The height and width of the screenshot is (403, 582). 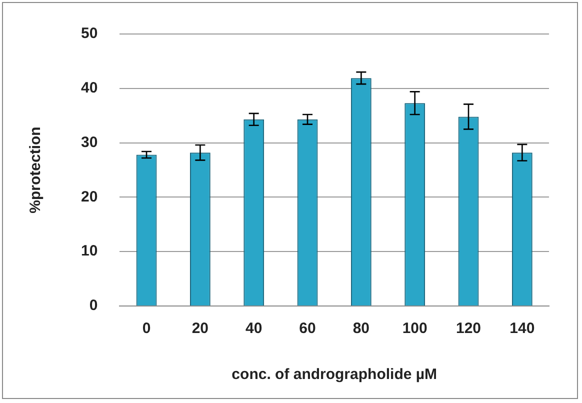 What do you see at coordinates (89, 88) in the screenshot?
I see `y-tick-label: 40` at bounding box center [89, 88].